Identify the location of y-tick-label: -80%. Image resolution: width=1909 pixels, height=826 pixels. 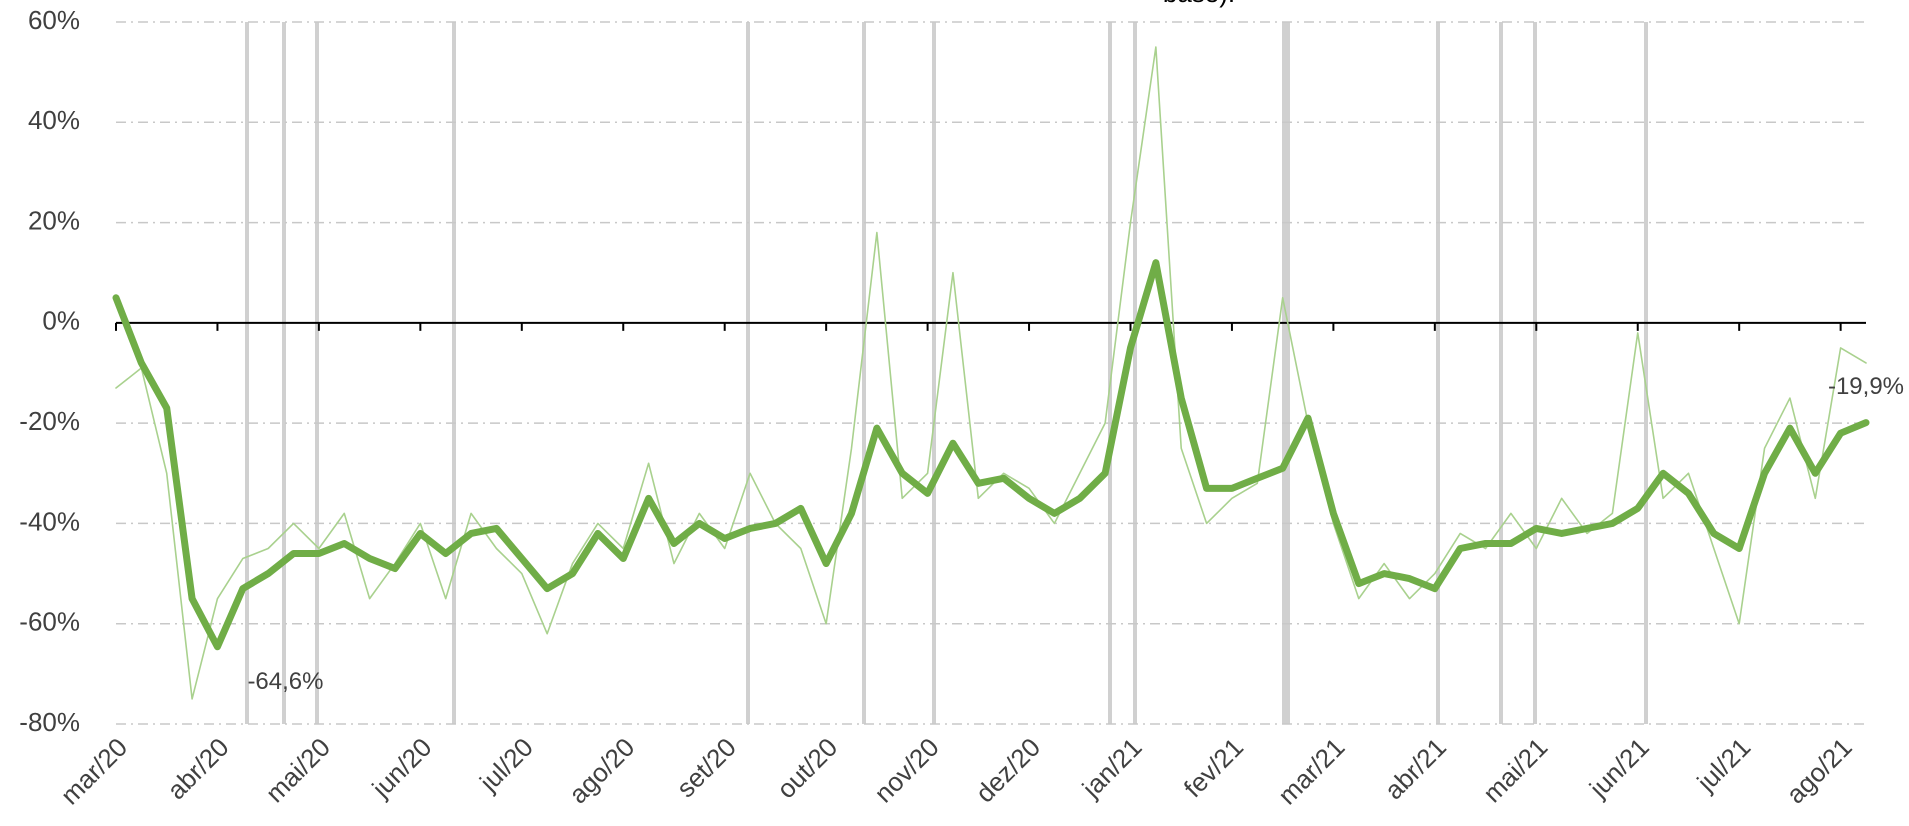
(49, 722).